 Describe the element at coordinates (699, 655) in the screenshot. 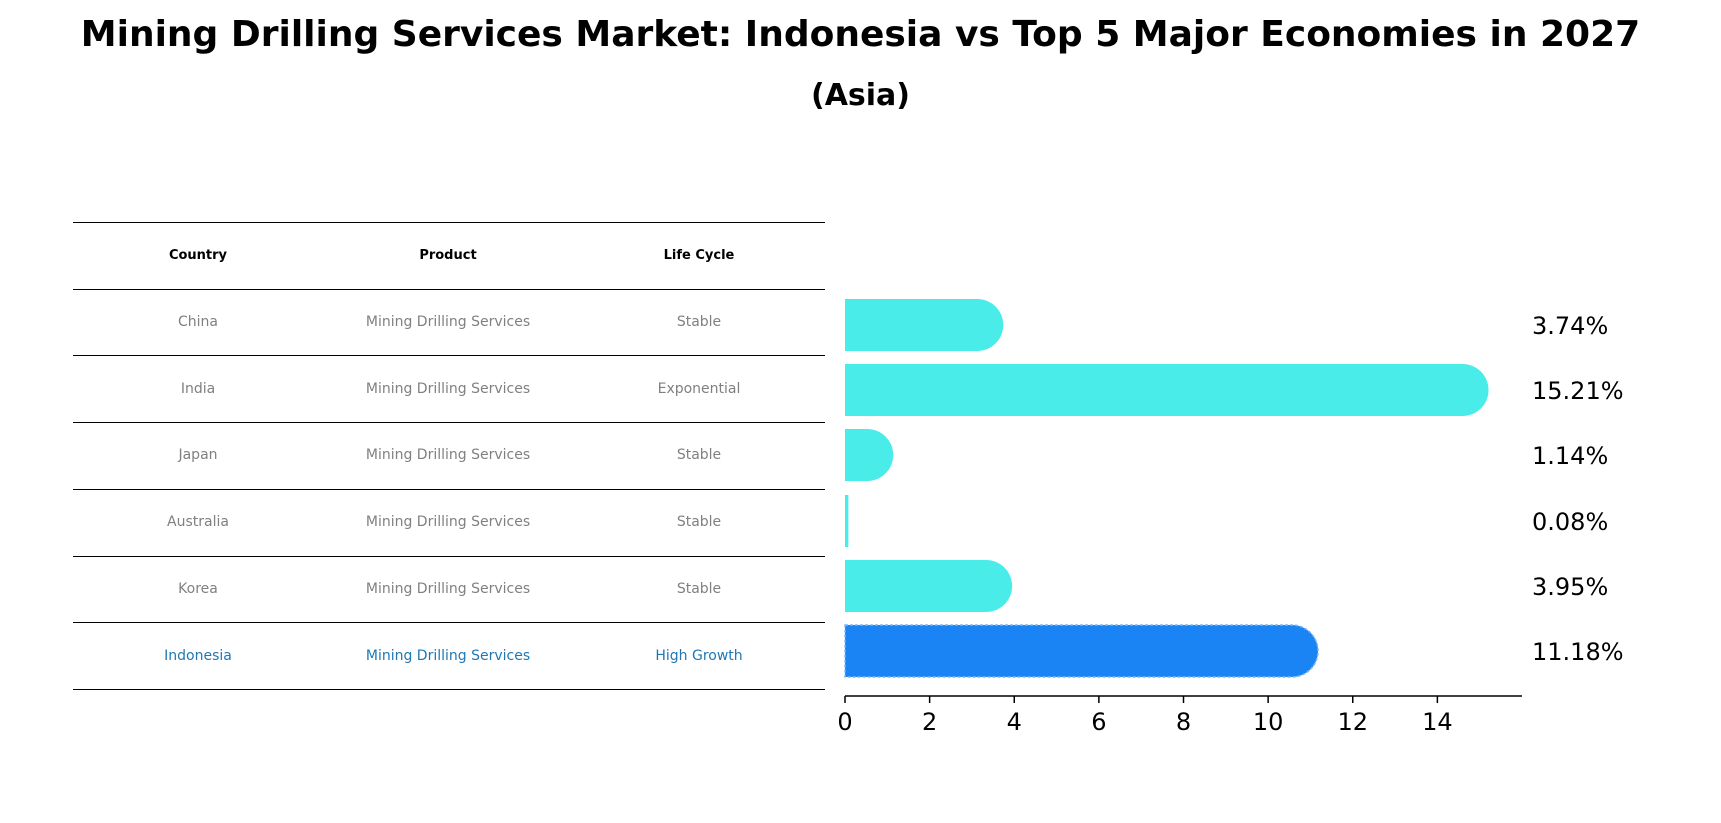

I see `table-cell-life-cycle: High Growth` at that location.